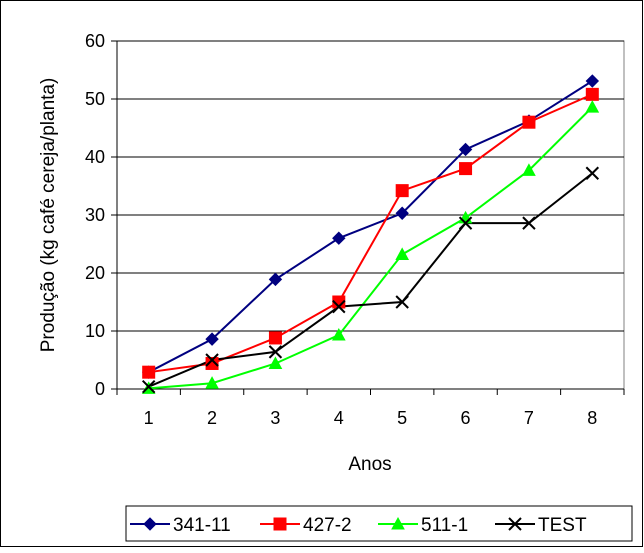 This screenshot has height=553, width=644. I want to click on y-tick-label: 0, so click(100, 389).